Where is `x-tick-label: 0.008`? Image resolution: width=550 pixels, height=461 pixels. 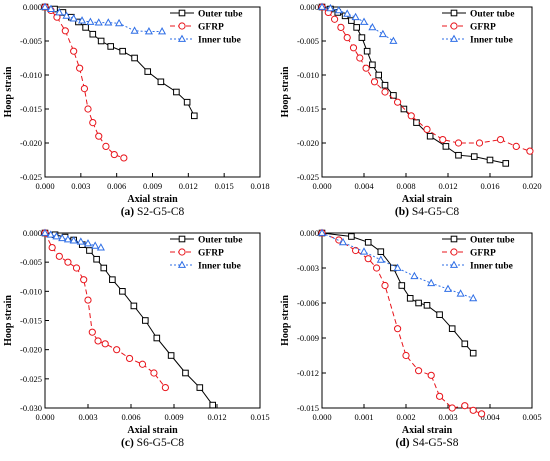 x-tick-label: 0.008 is located at coordinates (405, 186).